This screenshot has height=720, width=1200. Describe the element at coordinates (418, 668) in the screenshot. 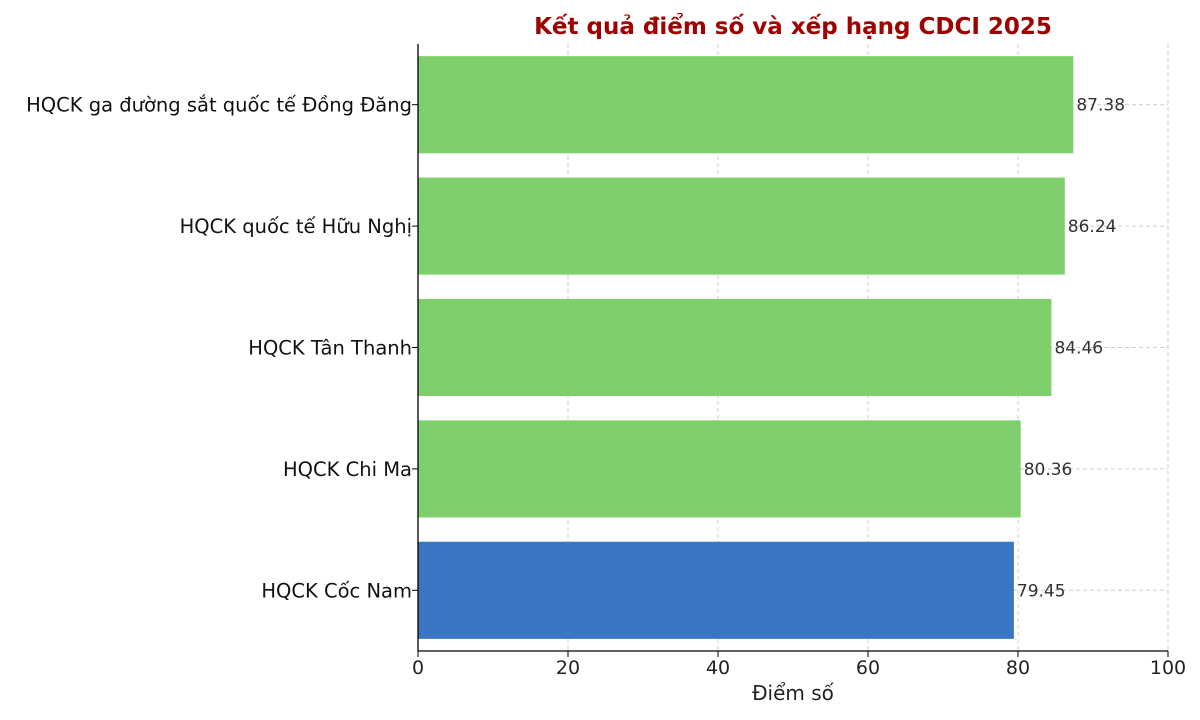

I see `x-tick-label: 0` at that location.